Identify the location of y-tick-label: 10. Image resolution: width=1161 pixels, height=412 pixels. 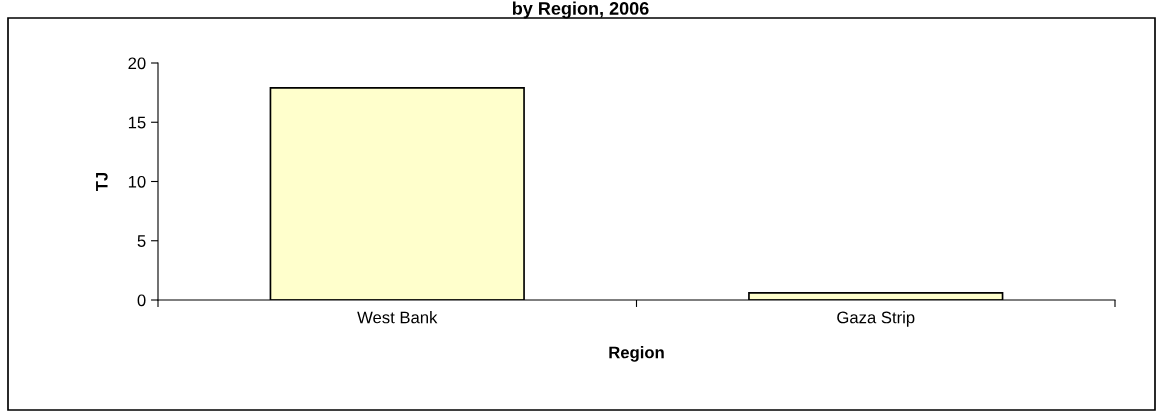
(137, 181).